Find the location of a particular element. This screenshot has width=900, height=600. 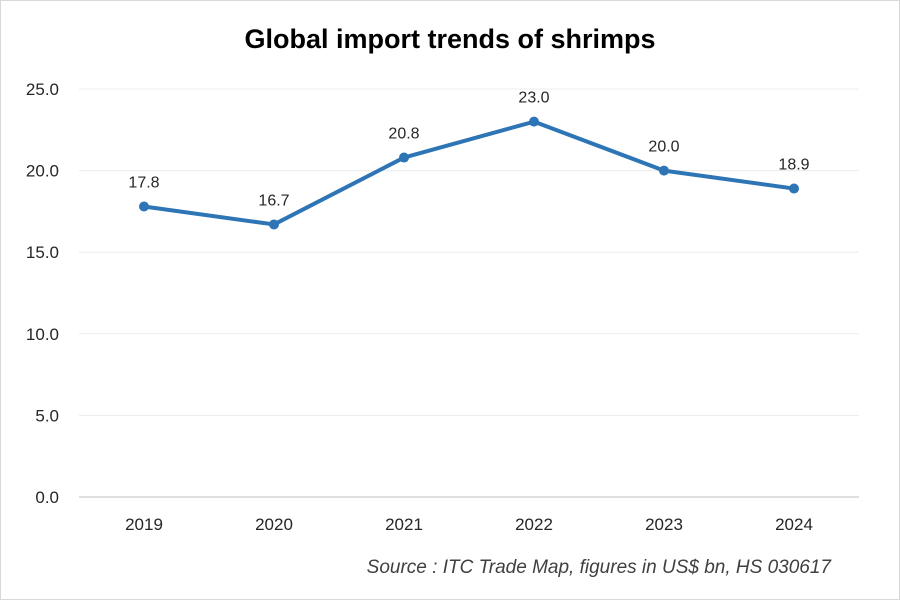

data-label: 23.0 is located at coordinates (533, 98).